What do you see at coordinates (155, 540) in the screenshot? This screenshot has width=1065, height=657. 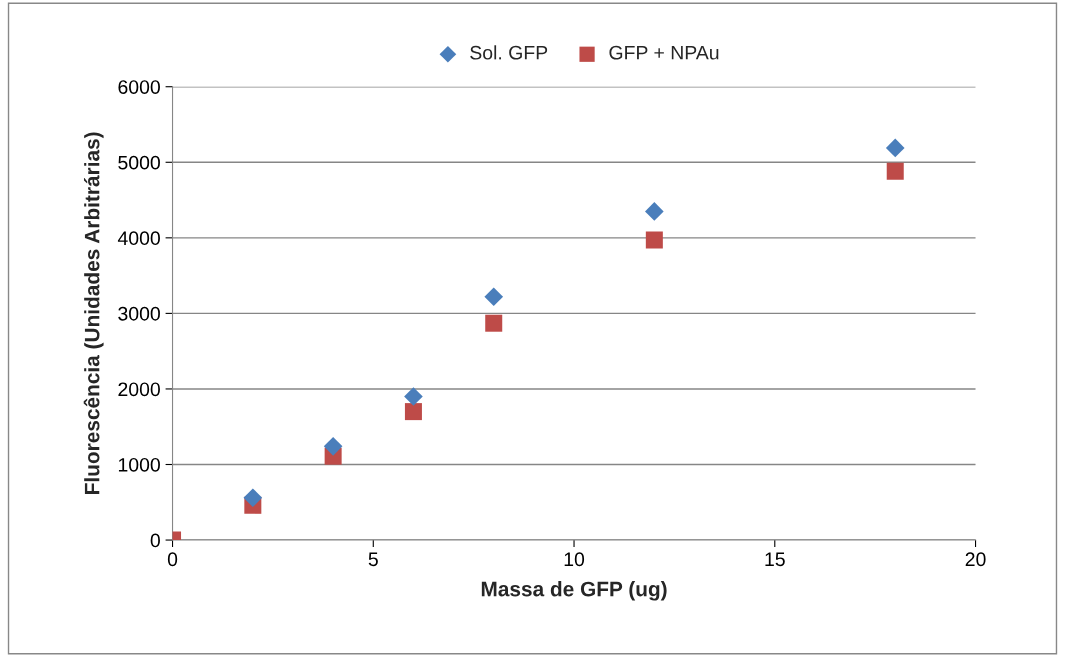 I see `y-tick-label: 0` at bounding box center [155, 540].